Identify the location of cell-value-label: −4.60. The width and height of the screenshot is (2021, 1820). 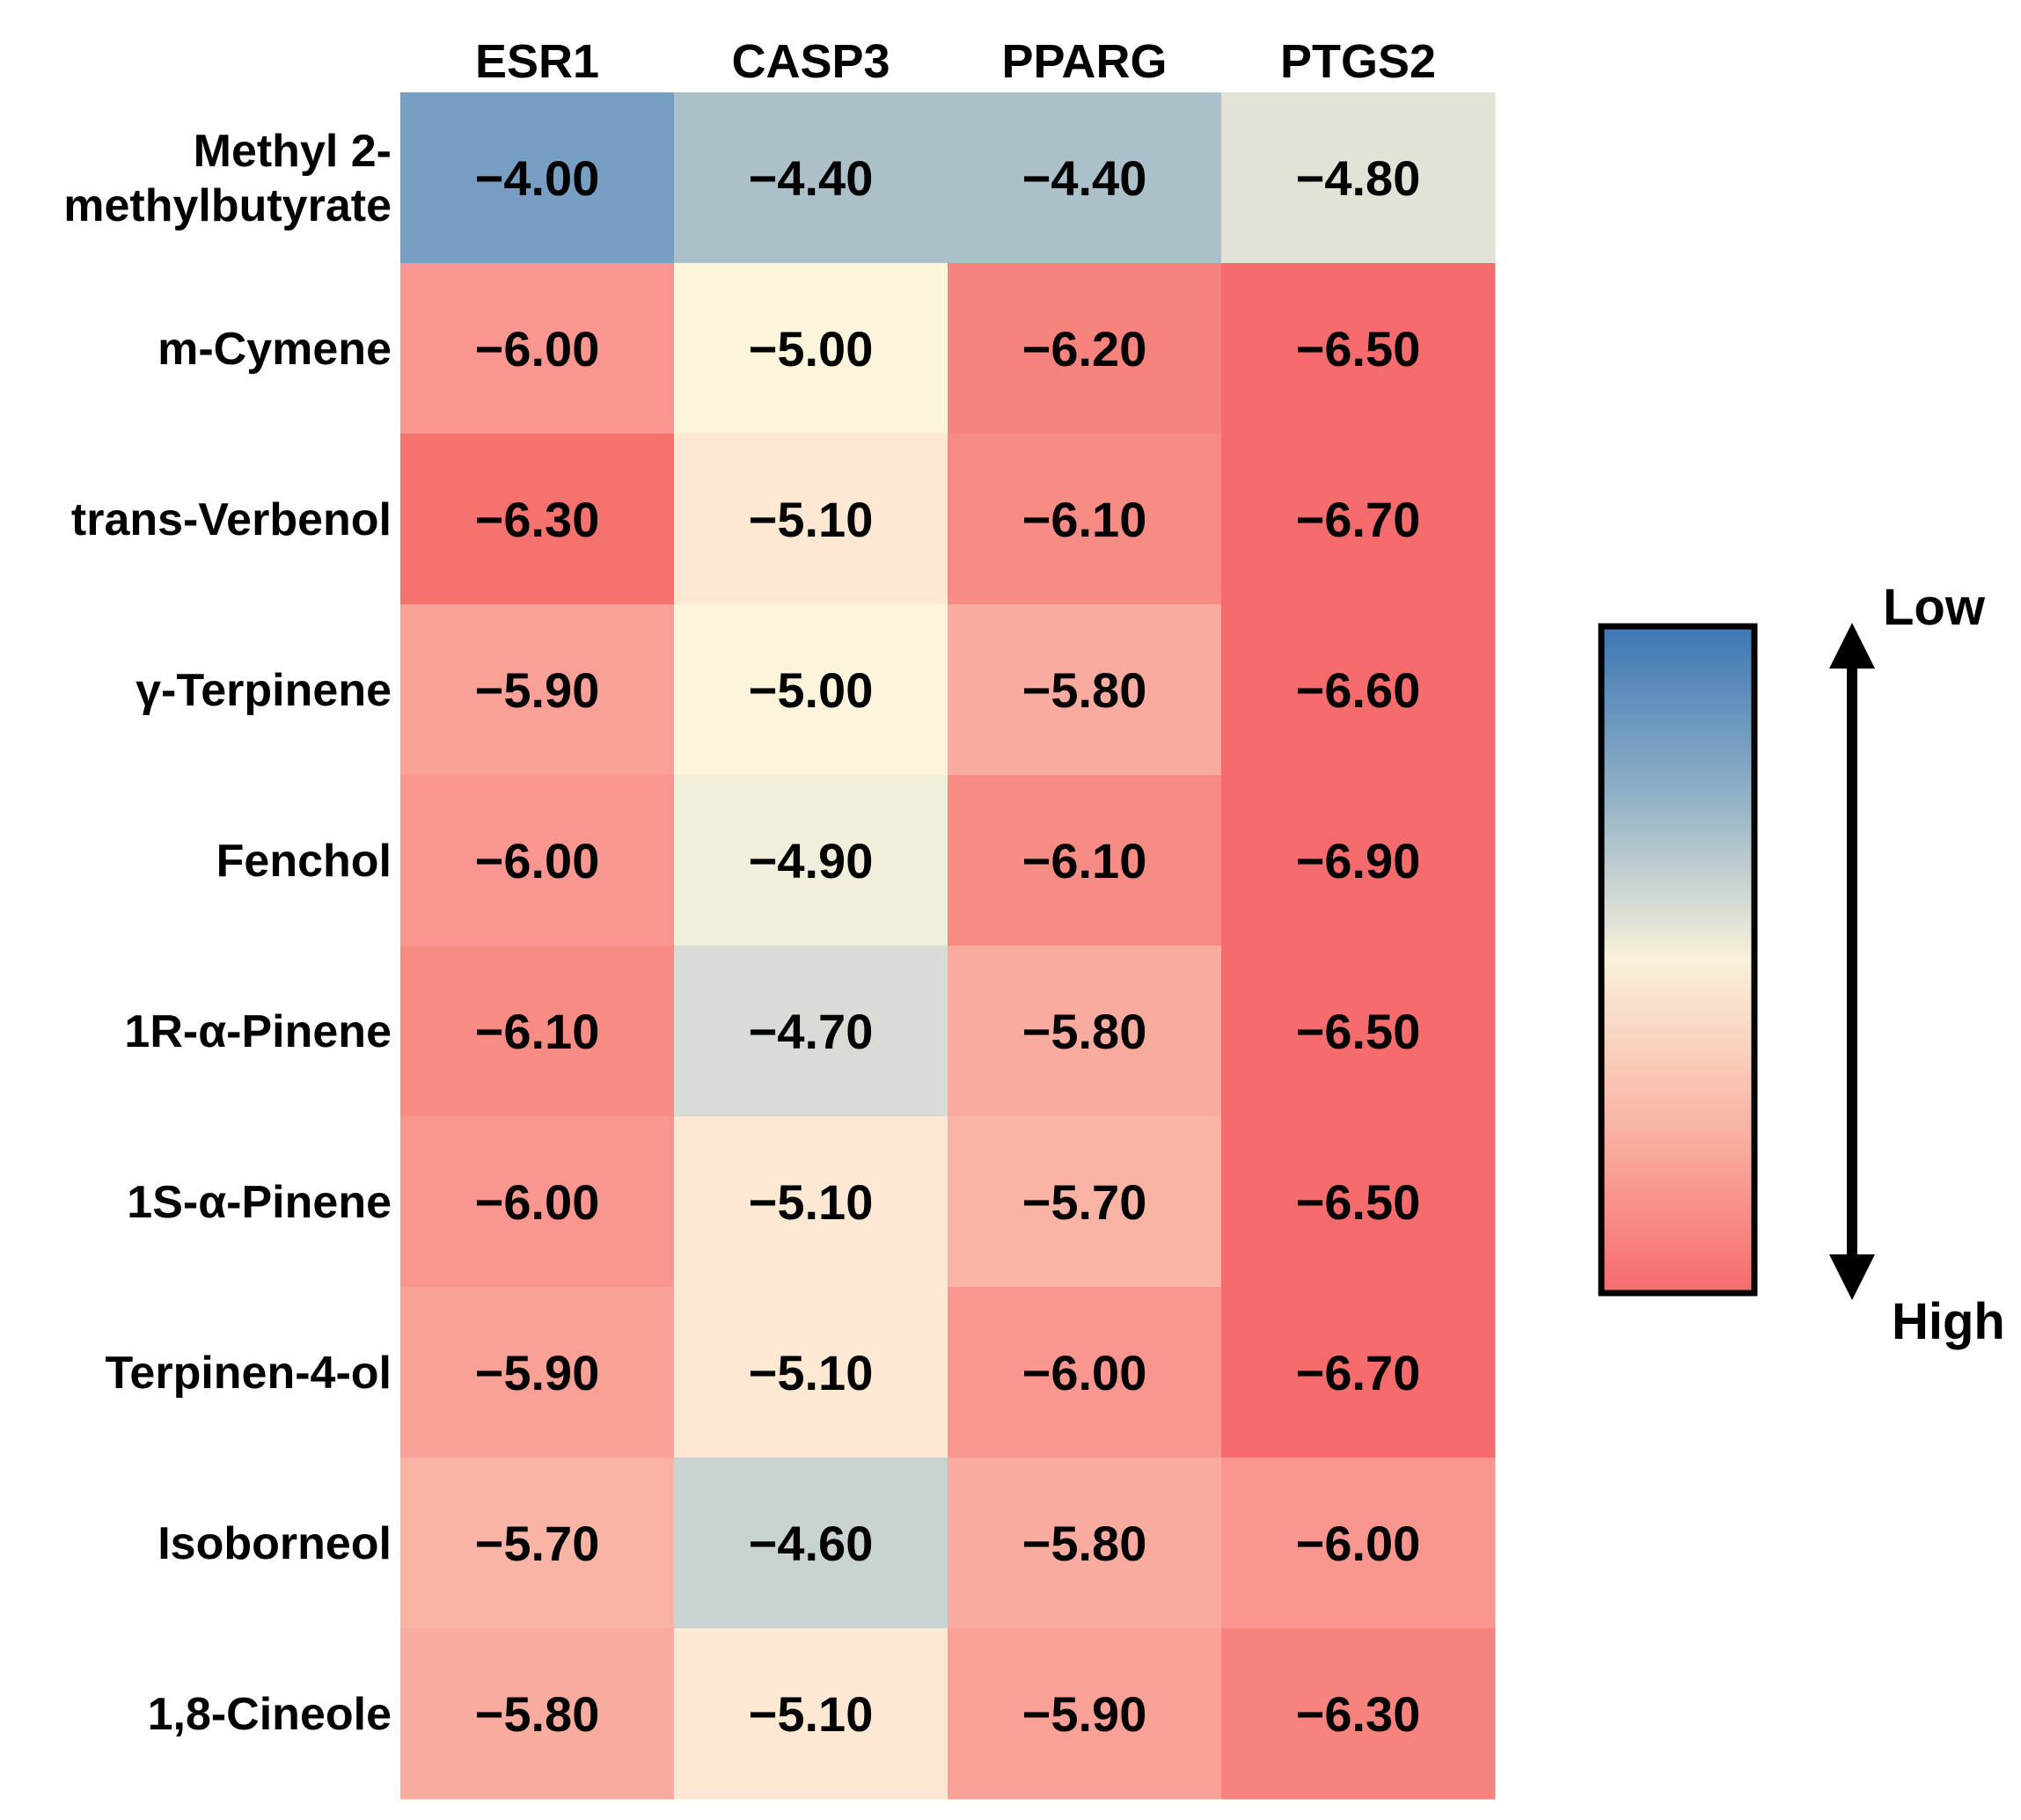
(811, 1543).